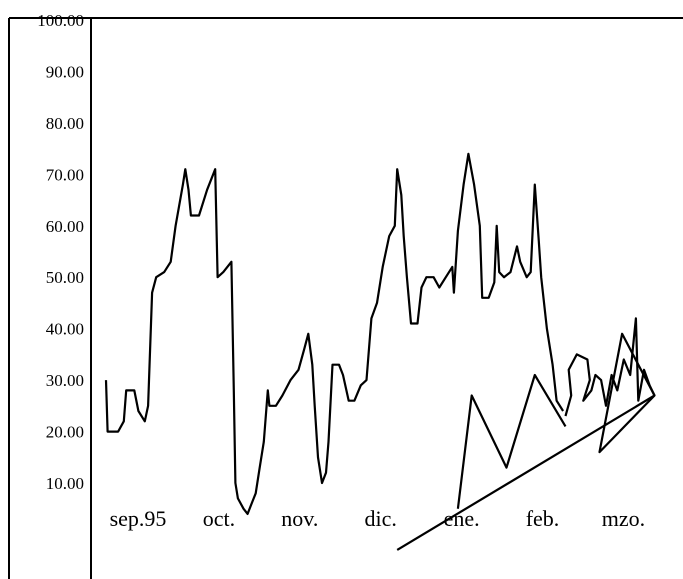  Describe the element at coordinates (60, 20) in the screenshot. I see `y-tick-label: 100.00` at that location.